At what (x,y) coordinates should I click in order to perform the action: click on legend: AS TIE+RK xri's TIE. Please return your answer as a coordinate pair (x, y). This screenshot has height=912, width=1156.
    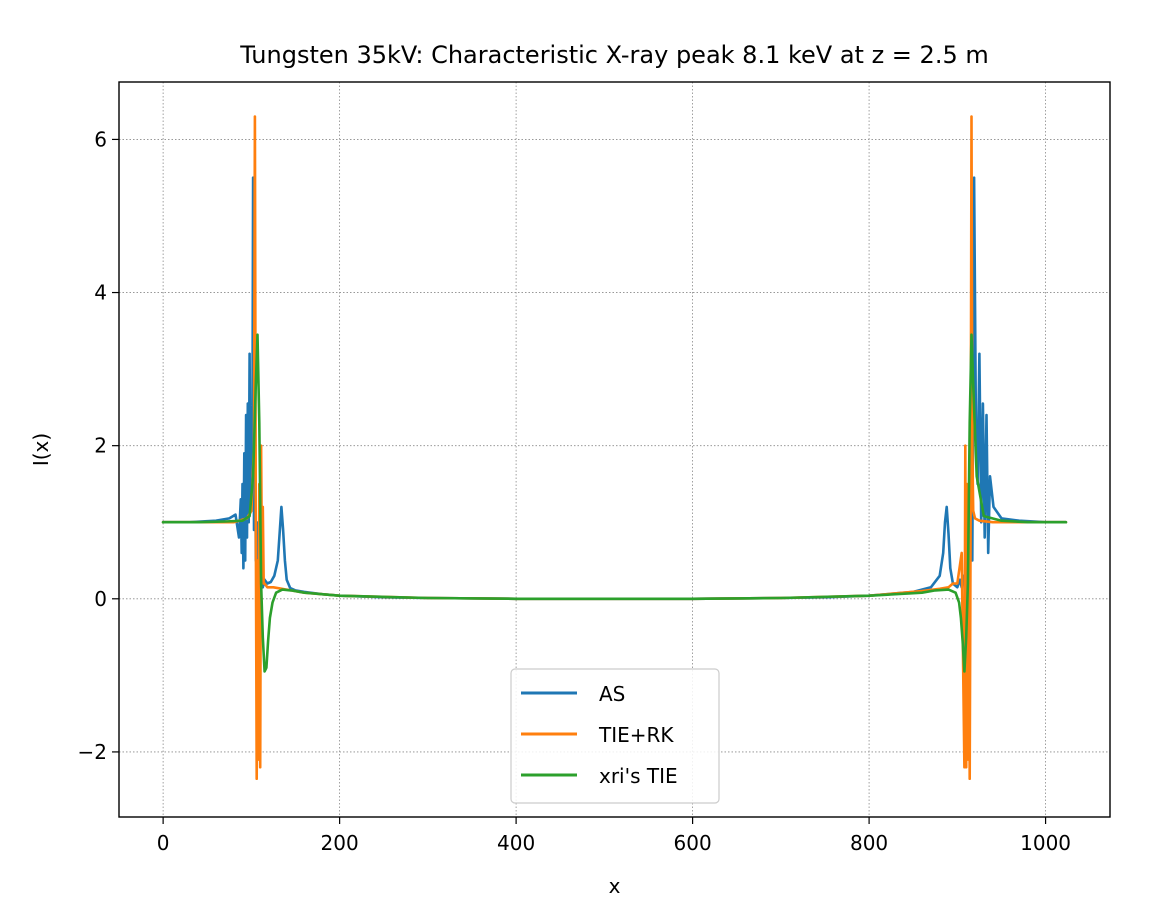
    Looking at the image, I should click on (615, 736).